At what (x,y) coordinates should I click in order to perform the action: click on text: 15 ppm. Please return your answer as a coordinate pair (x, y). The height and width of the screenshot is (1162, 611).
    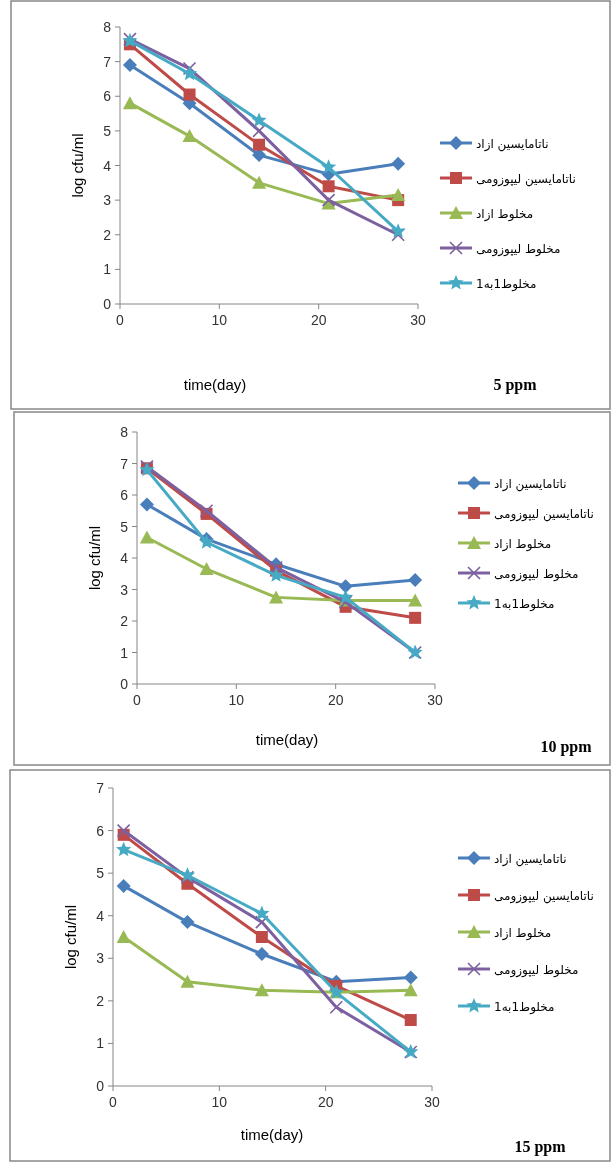
    Looking at the image, I should click on (540, 1147).